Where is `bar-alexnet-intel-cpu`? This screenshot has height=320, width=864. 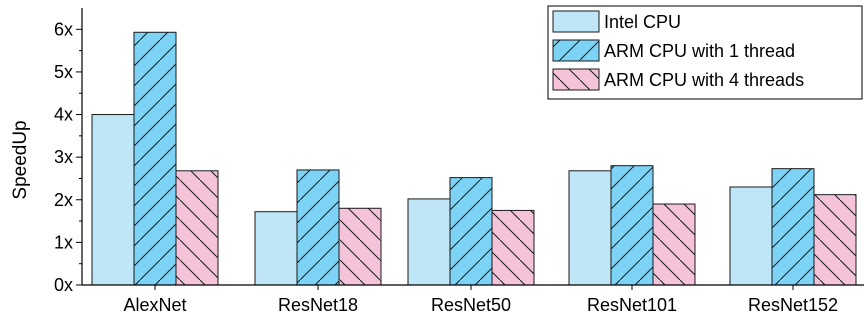
bar-alexnet-intel-cpu is located at coordinates (113, 200).